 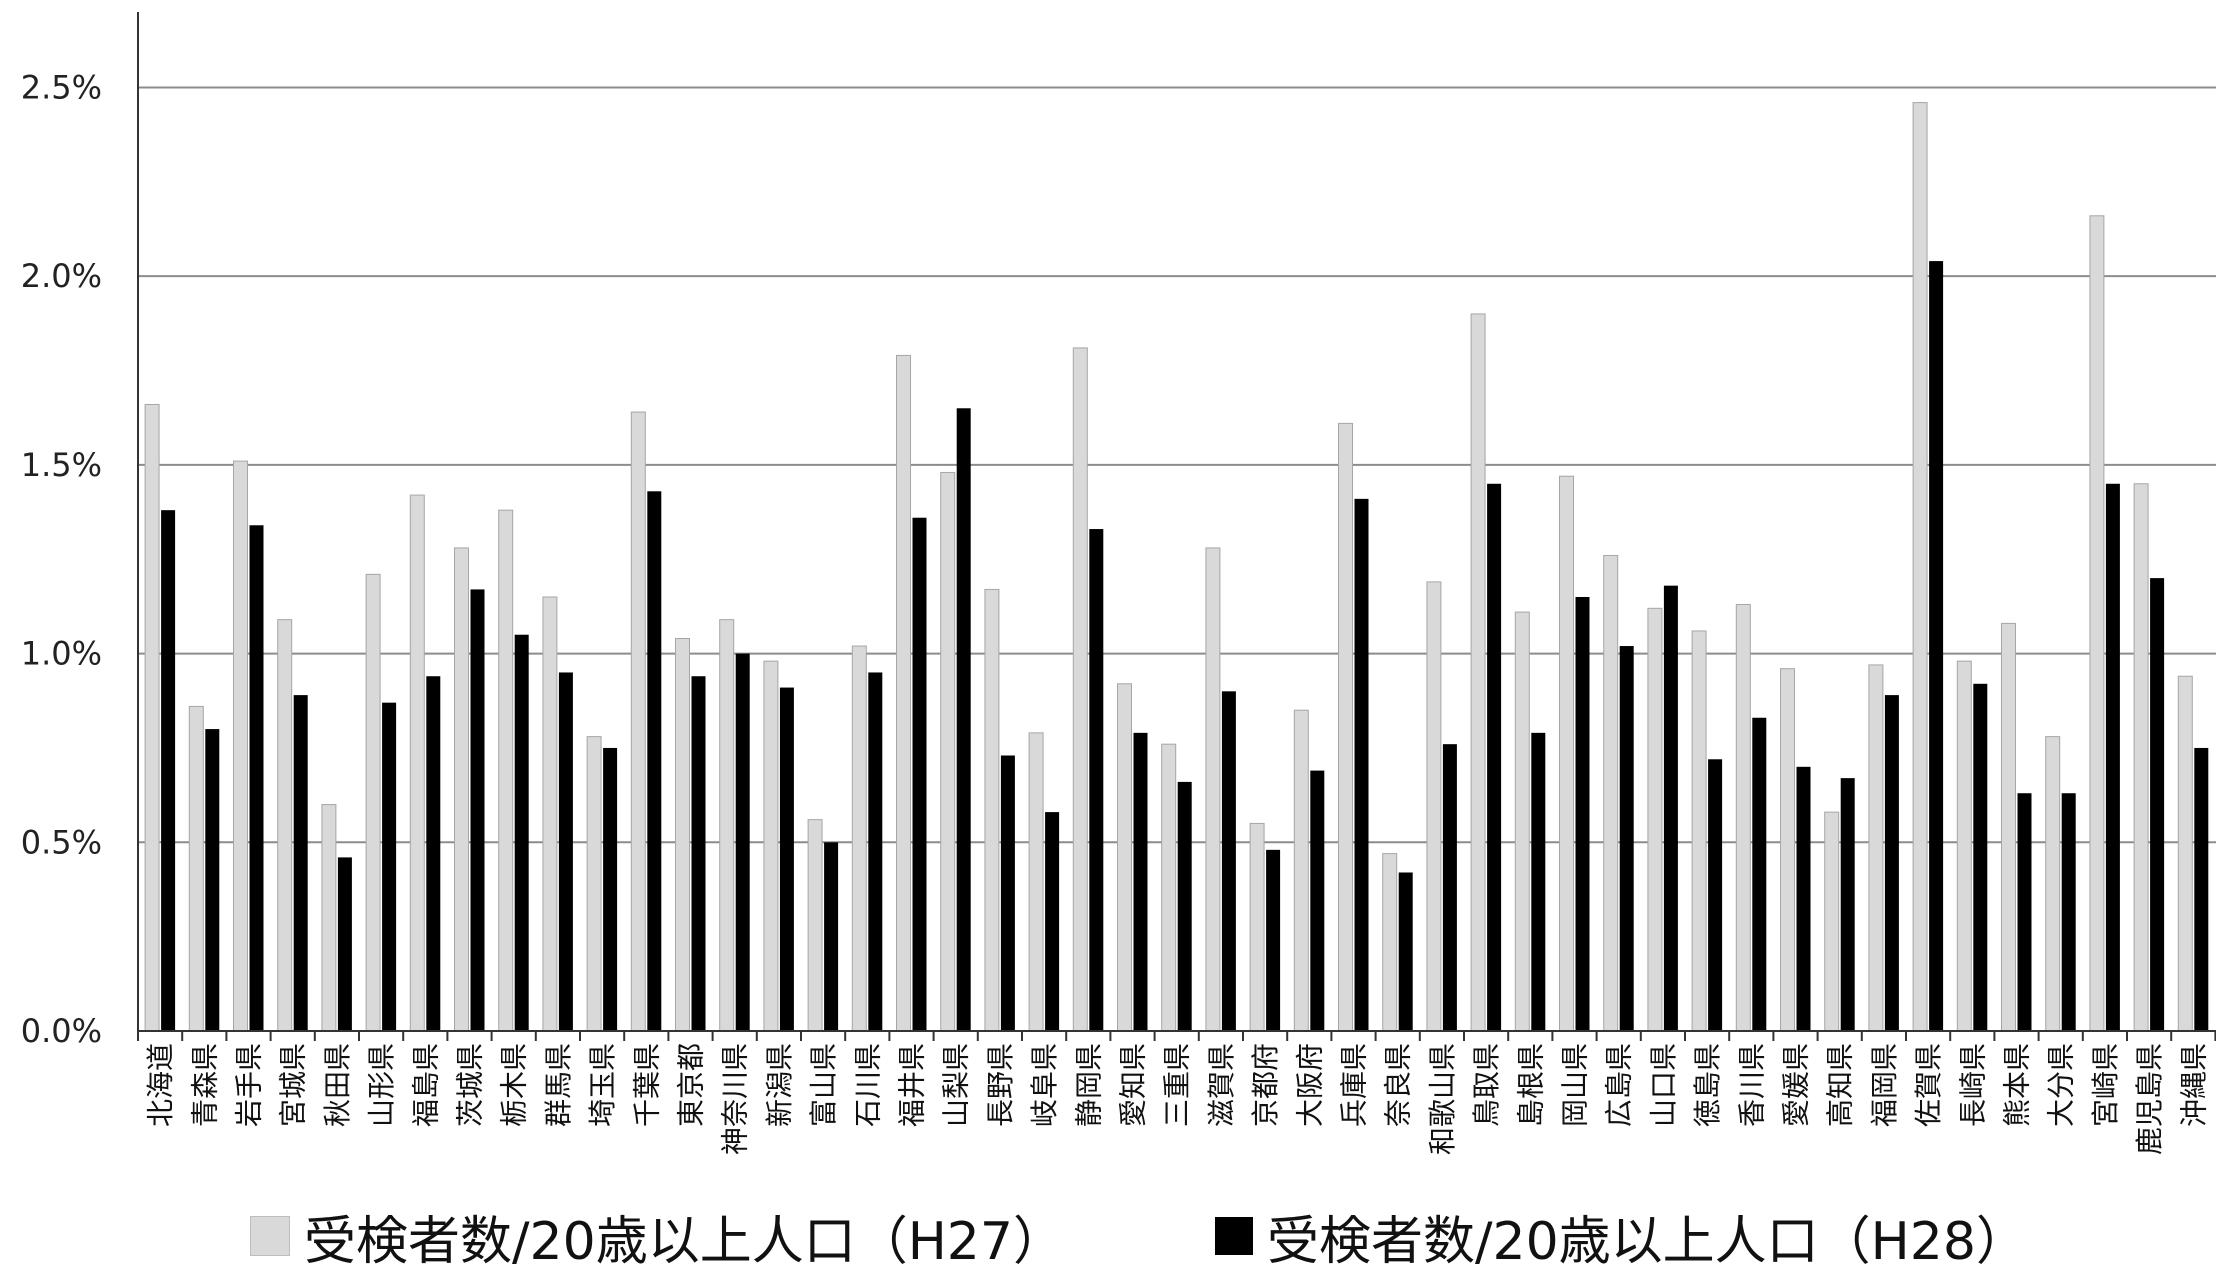 What do you see at coordinates (1796, 1085) in the screenshot?
I see `x-tick-label: 愛媛県` at bounding box center [1796, 1085].